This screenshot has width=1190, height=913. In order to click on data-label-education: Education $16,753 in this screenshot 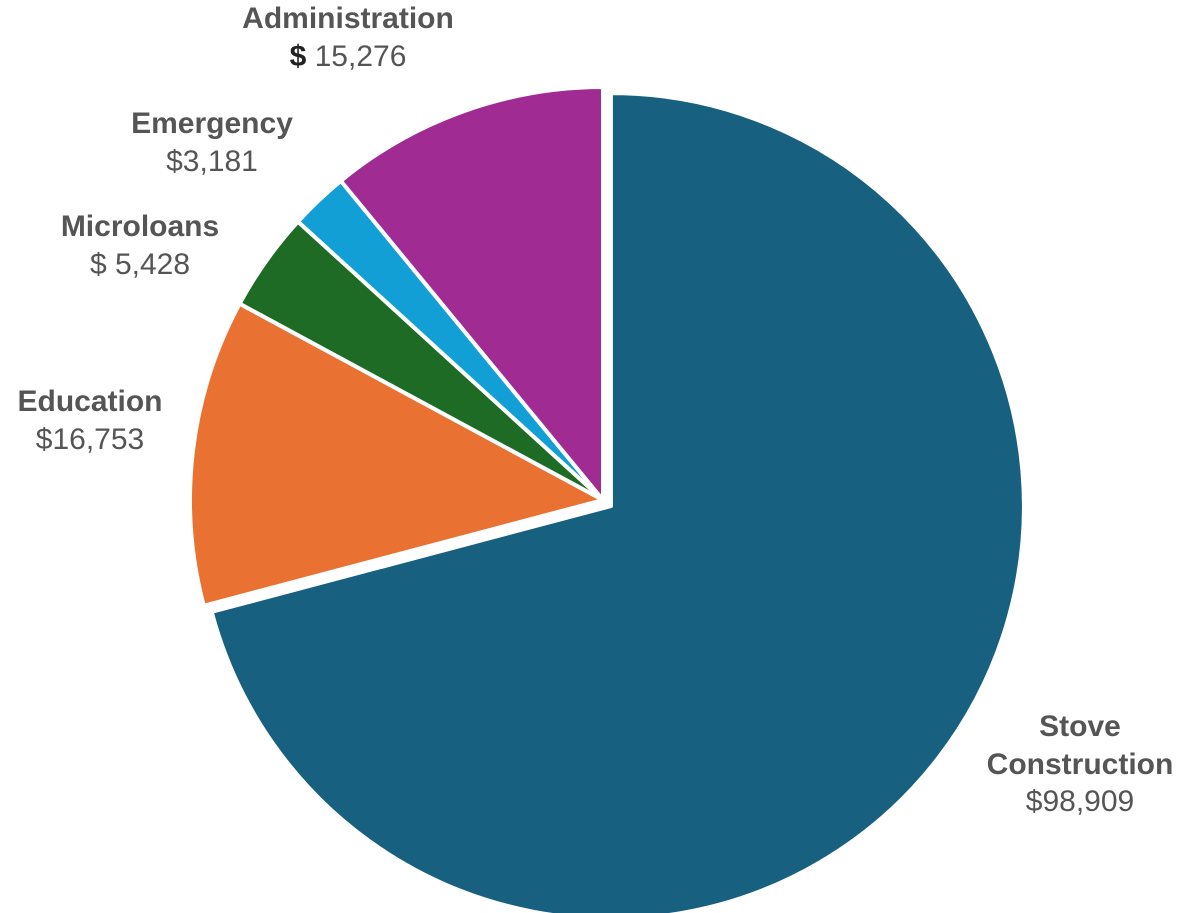, I will do `click(89, 420)`.